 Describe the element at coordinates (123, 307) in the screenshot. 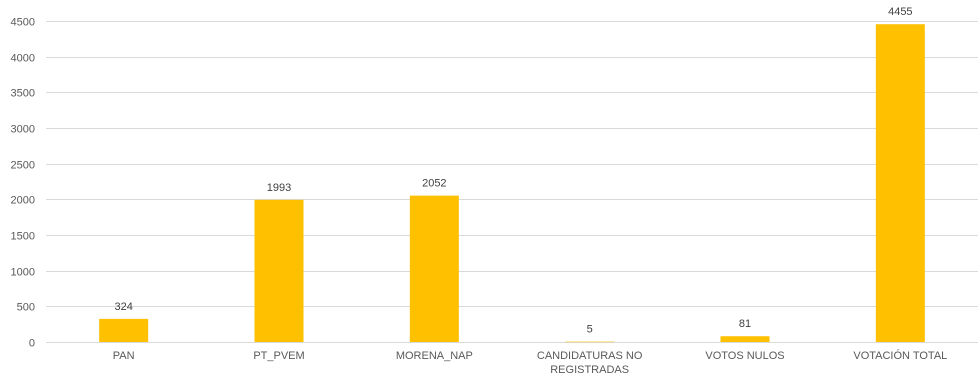

I see `data-label-1: 324` at that location.